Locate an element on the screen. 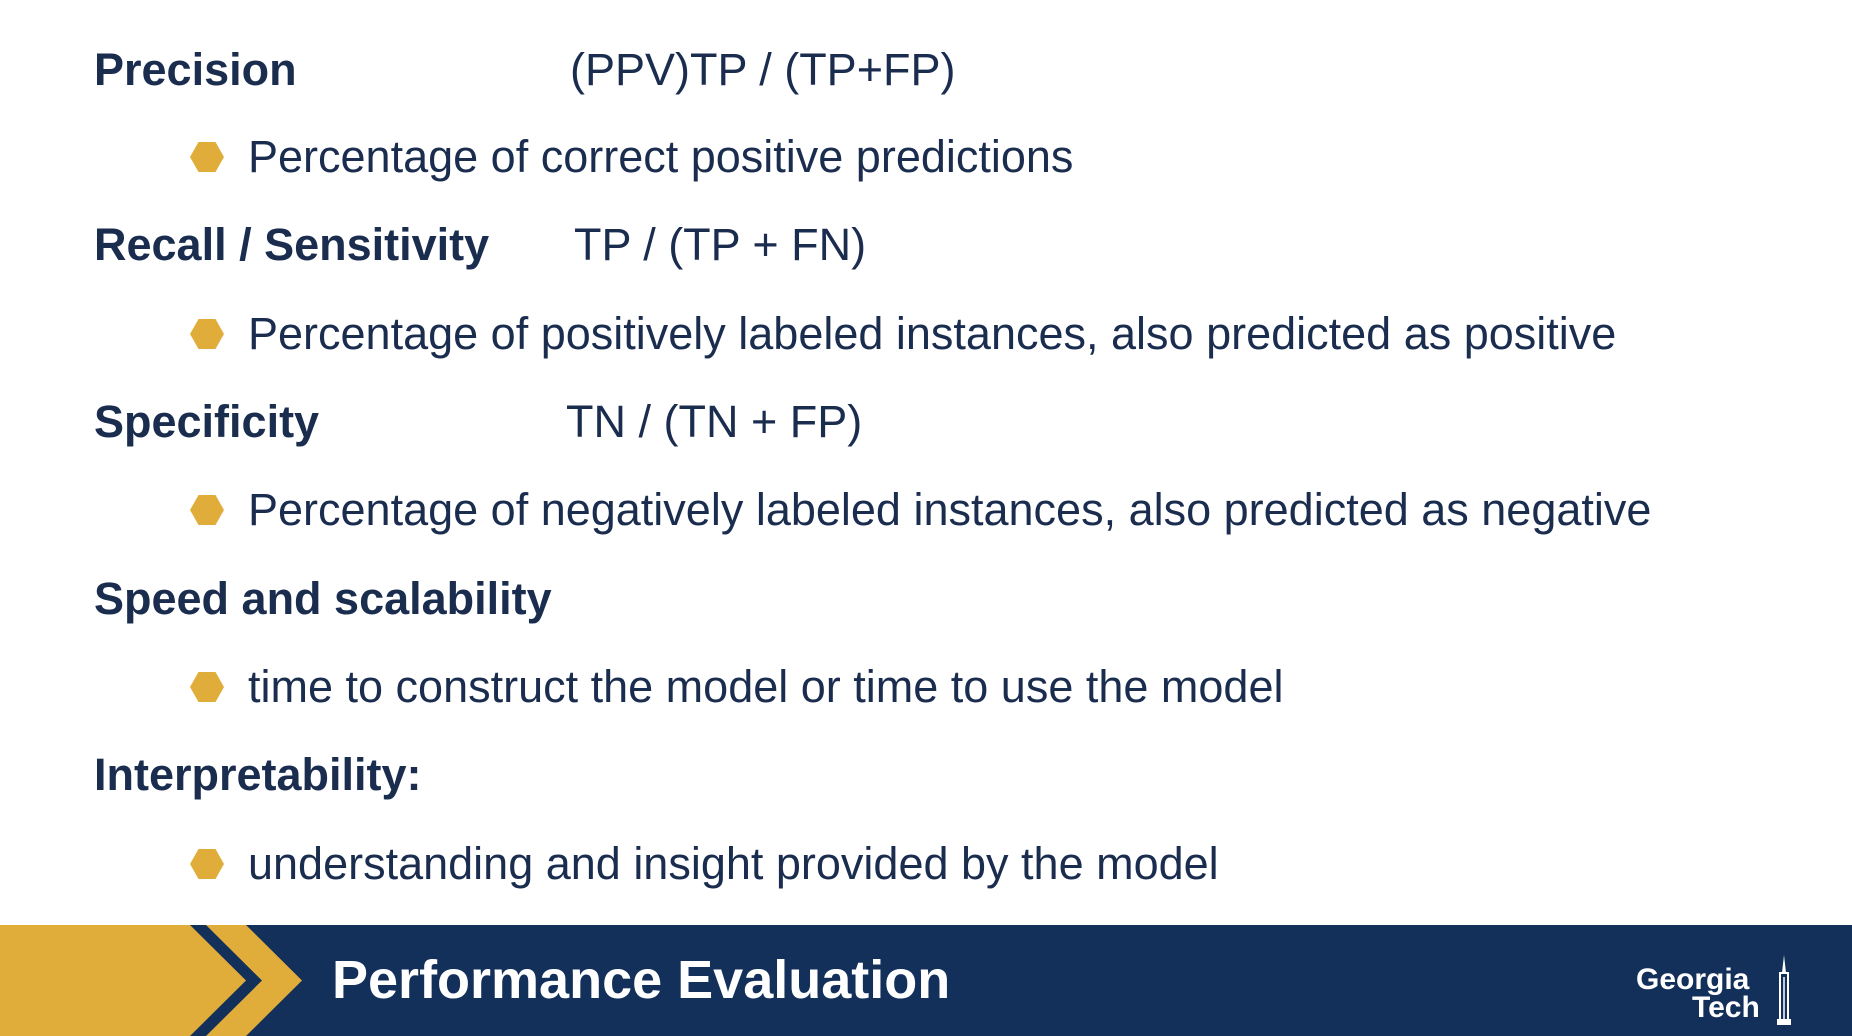  georgia-tech-logo: Georgia Tech is located at coordinates (1727, 980).